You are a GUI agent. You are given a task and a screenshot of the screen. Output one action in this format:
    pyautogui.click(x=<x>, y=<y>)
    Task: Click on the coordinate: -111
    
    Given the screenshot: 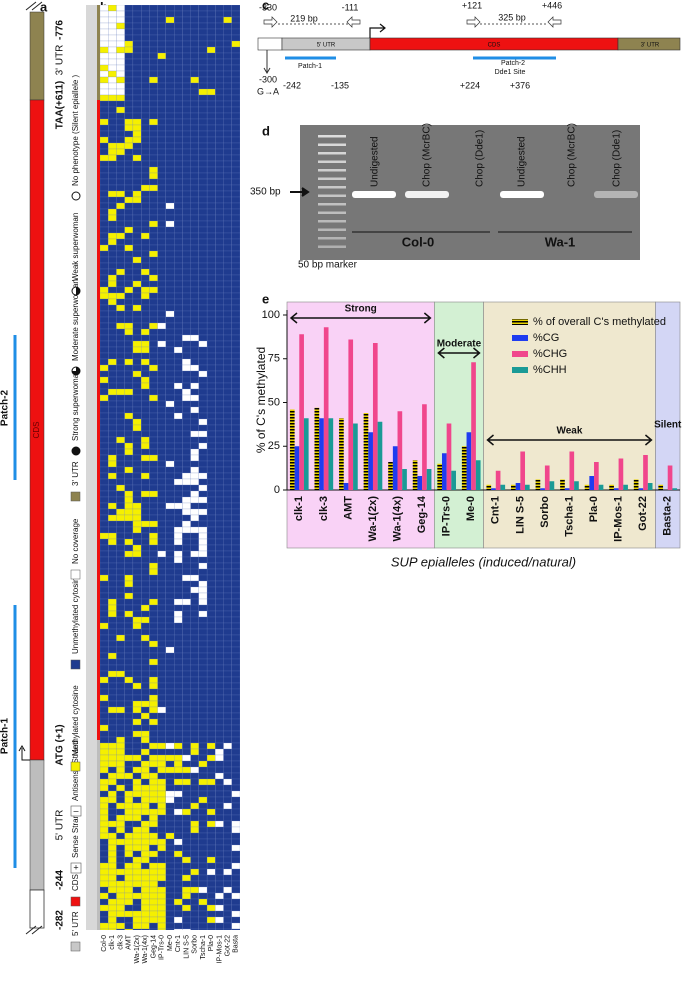 What is the action you would take?
    pyautogui.click(x=350, y=7)
    